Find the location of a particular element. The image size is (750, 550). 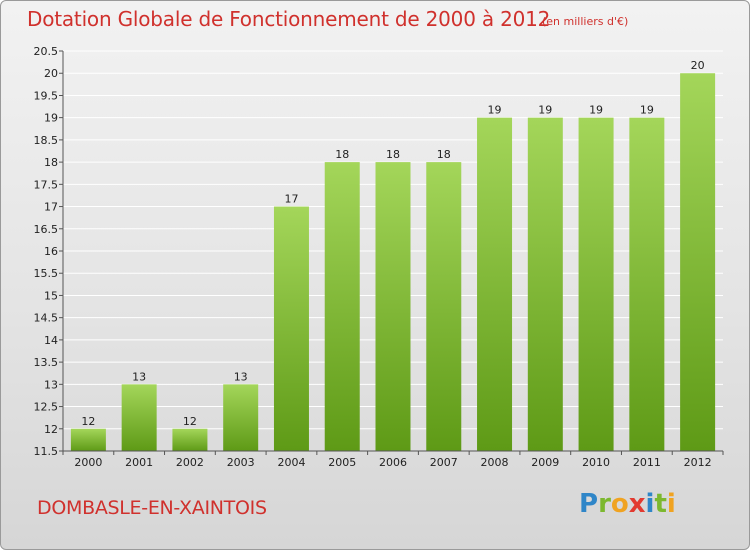

x-tick-label-2009: 2009 is located at coordinates (545, 462).